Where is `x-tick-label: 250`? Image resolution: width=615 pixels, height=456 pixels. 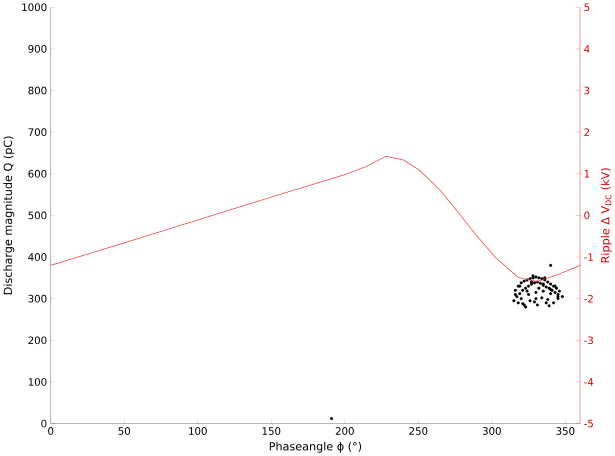
x-tick-label: 250 is located at coordinates (418, 431).